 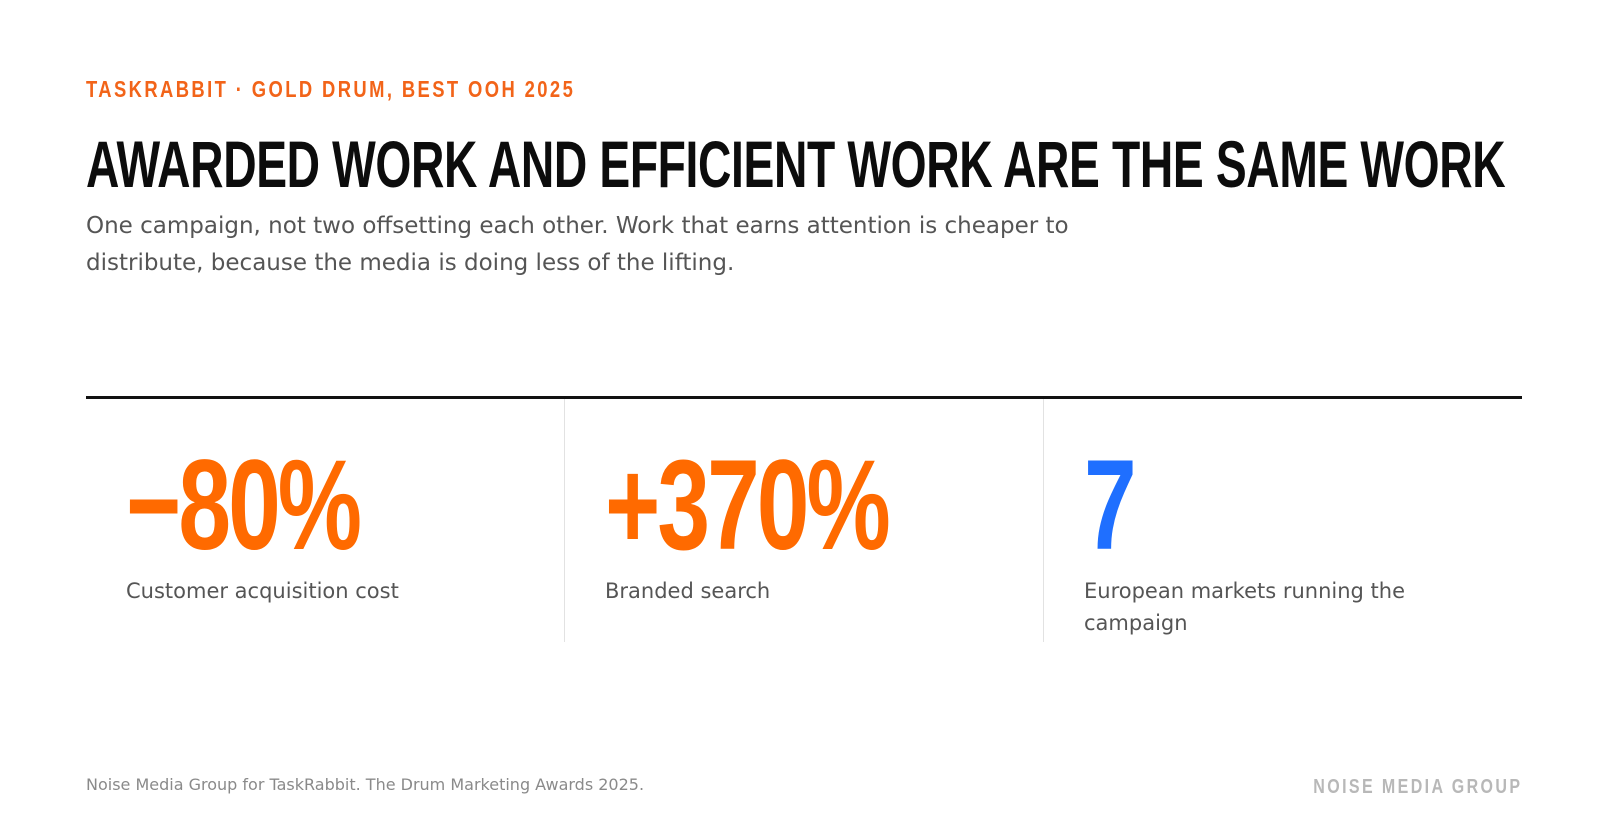 I want to click on stat-label: European markets running the campaign, so click(x=1245, y=607).